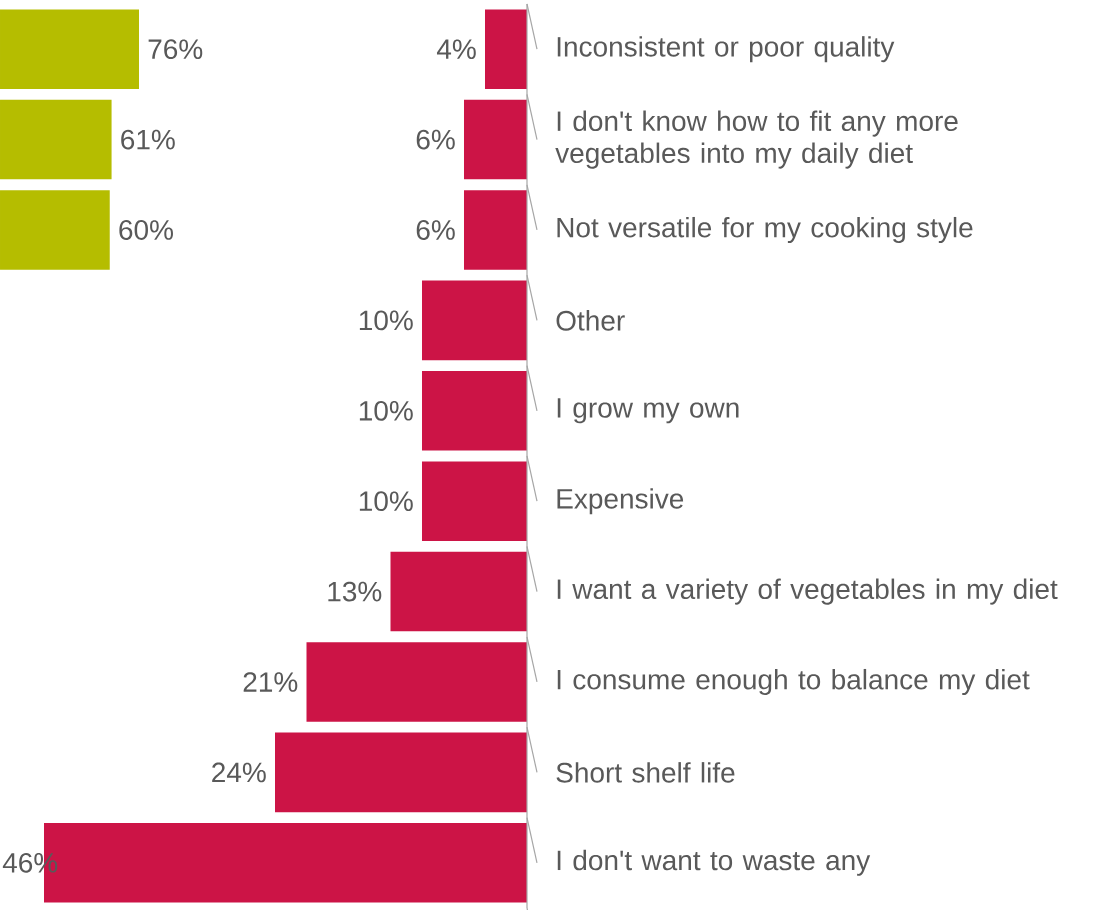 The height and width of the screenshot is (910, 1111). What do you see at coordinates (726, 49) in the screenshot?
I see `y-tick-label: Inconsistent or poor quality` at bounding box center [726, 49].